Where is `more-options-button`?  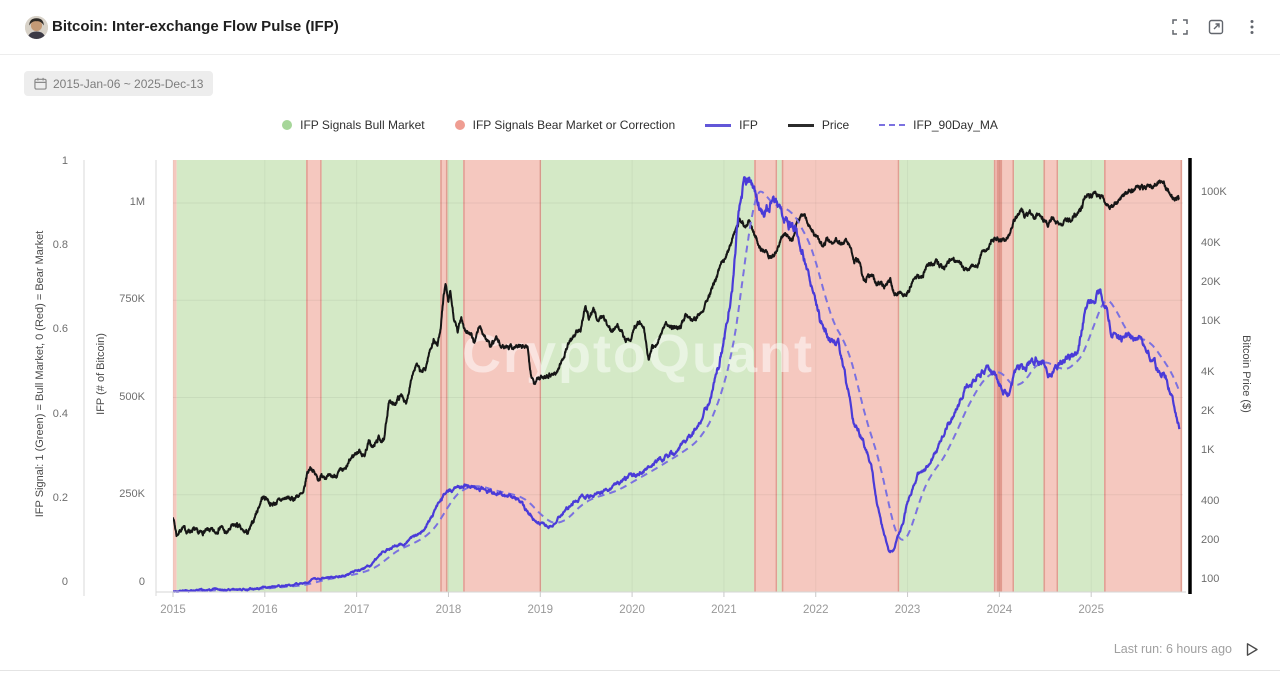 more-options-button is located at coordinates (1252, 27).